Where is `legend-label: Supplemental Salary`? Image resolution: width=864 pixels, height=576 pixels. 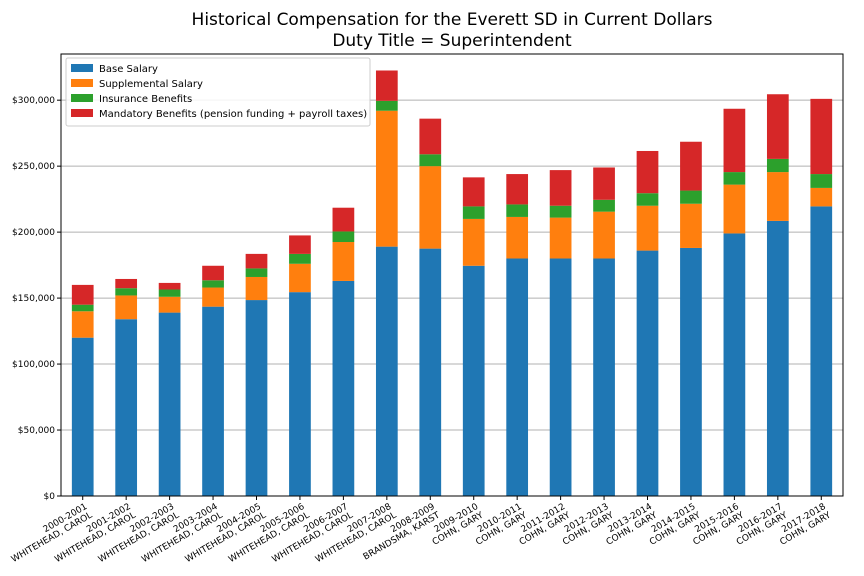 legend-label: Supplemental Salary is located at coordinates (151, 84).